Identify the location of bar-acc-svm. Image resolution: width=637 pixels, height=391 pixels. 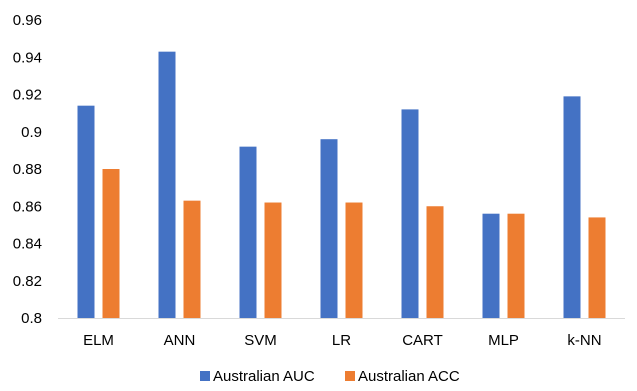
(273, 260).